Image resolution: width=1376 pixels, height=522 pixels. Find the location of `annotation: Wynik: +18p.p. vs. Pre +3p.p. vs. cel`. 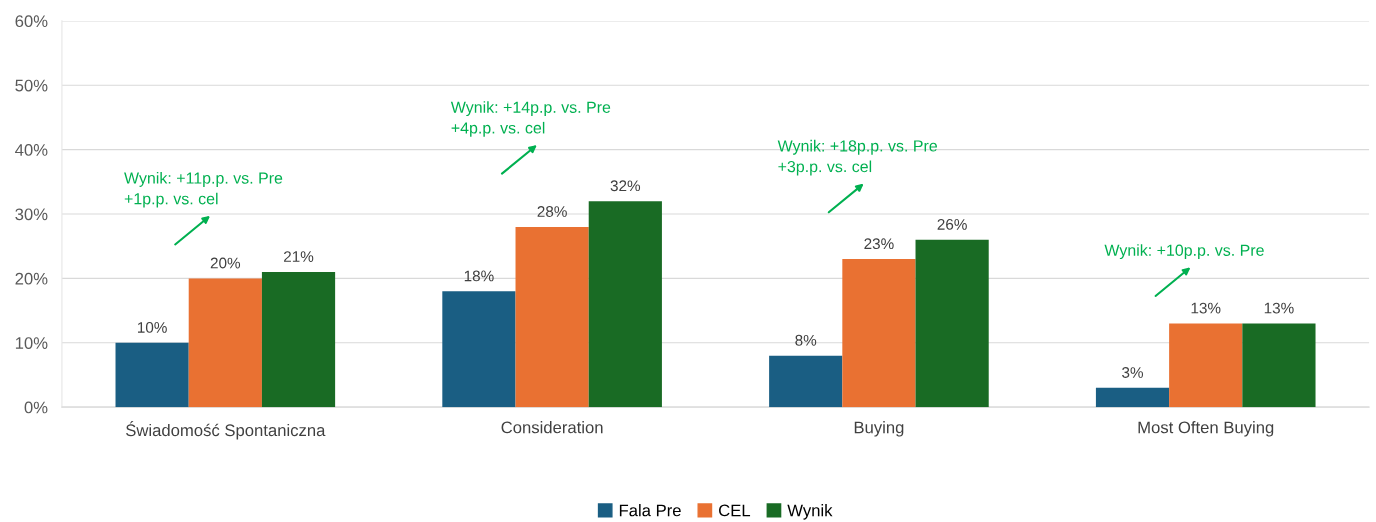

annotation: Wynik: +18p.p. vs. Pre +3p.p. vs. cel is located at coordinates (857, 157).